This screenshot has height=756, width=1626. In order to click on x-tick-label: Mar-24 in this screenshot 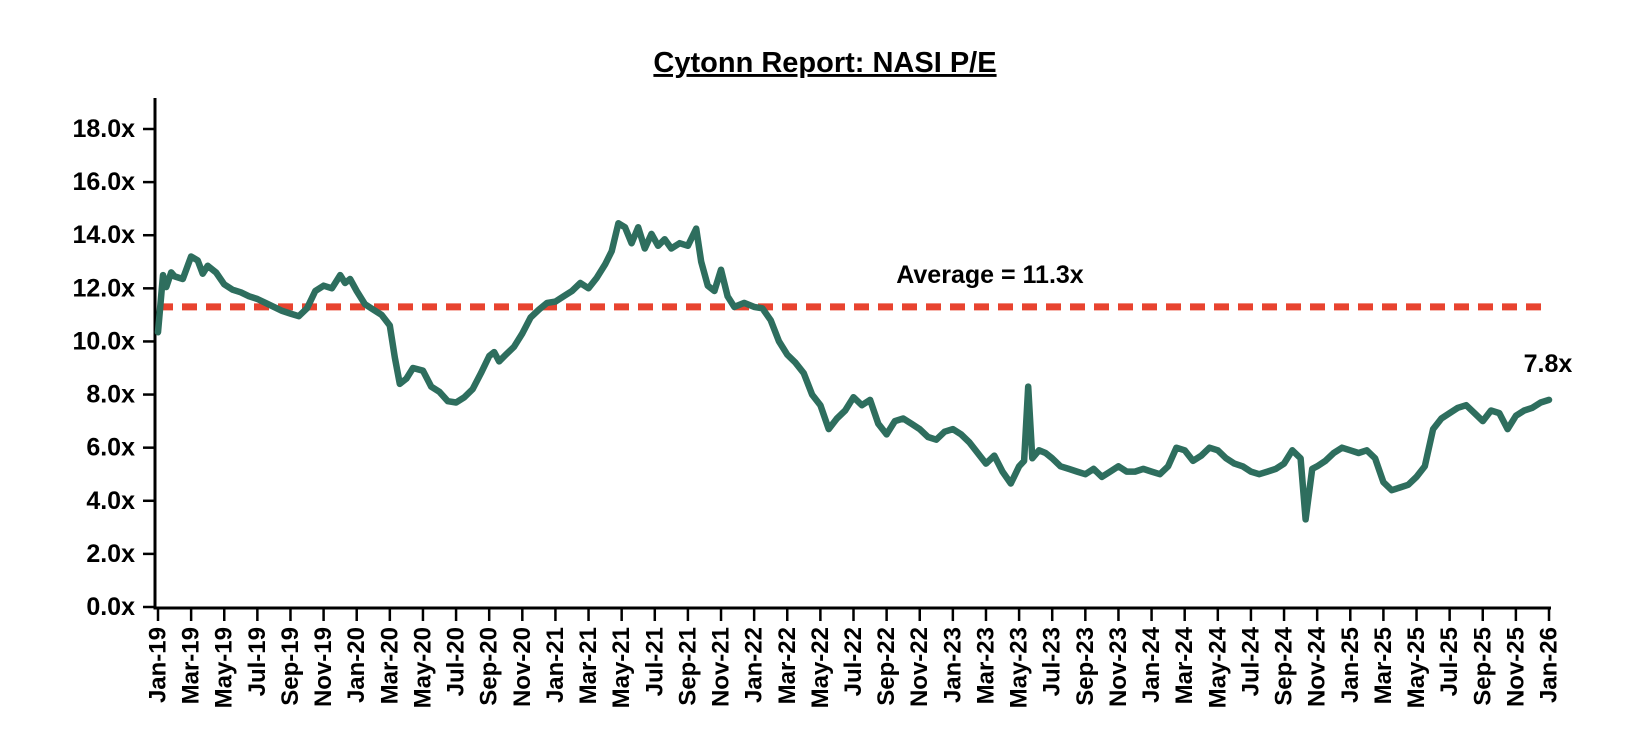, I will do `click(1184, 665)`.